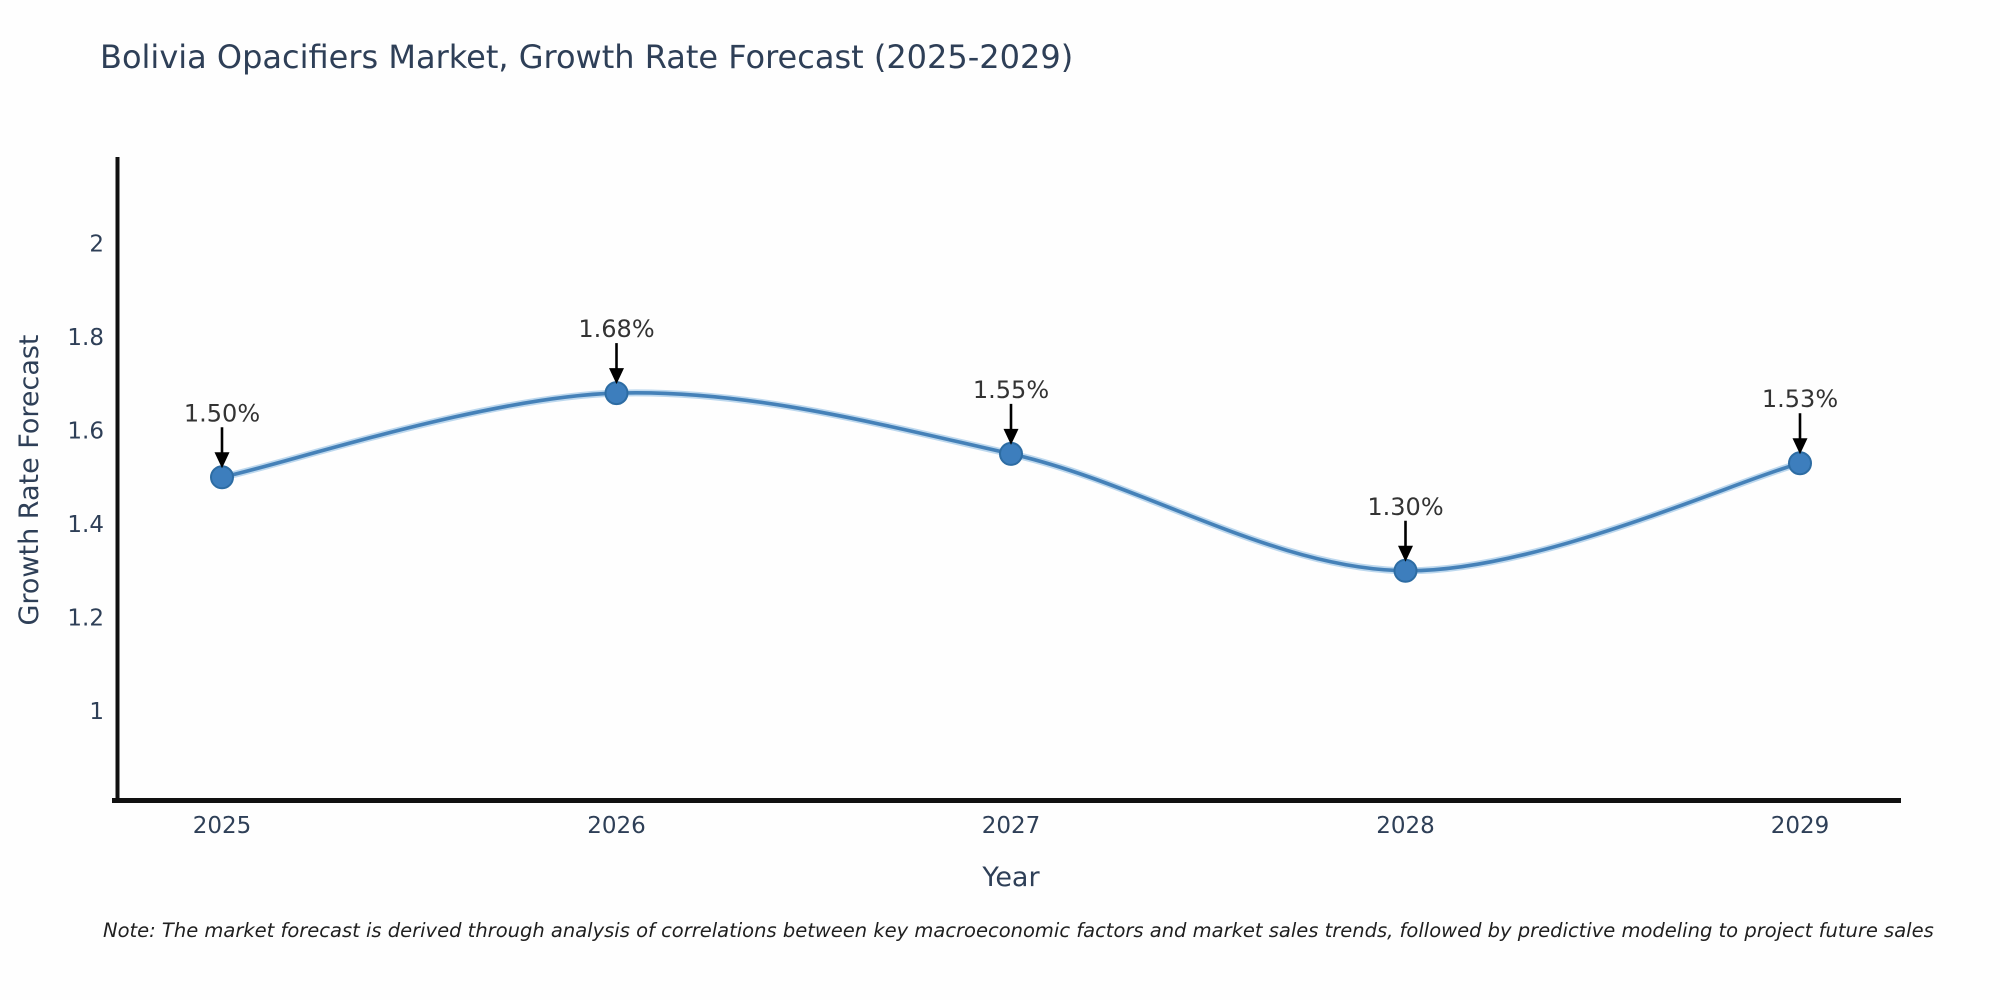 The image size is (2000, 1000). I want to click on y-tick-label: 1.4, so click(85, 525).